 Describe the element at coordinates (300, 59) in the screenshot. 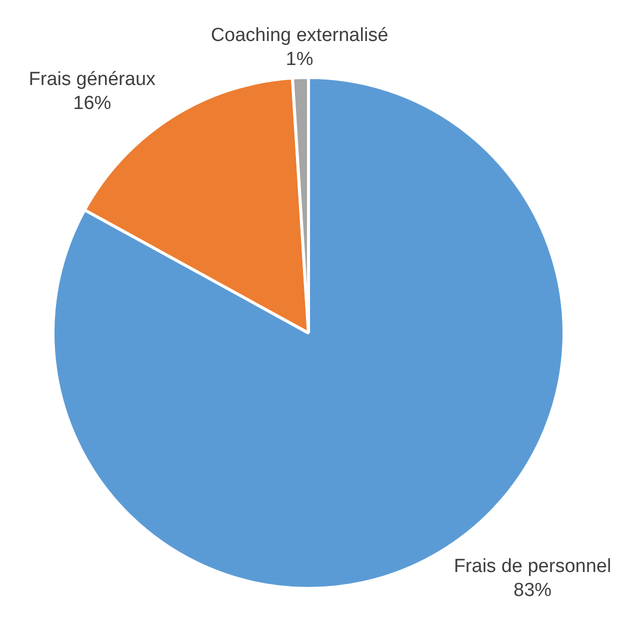

I see `data-label: 1%` at that location.